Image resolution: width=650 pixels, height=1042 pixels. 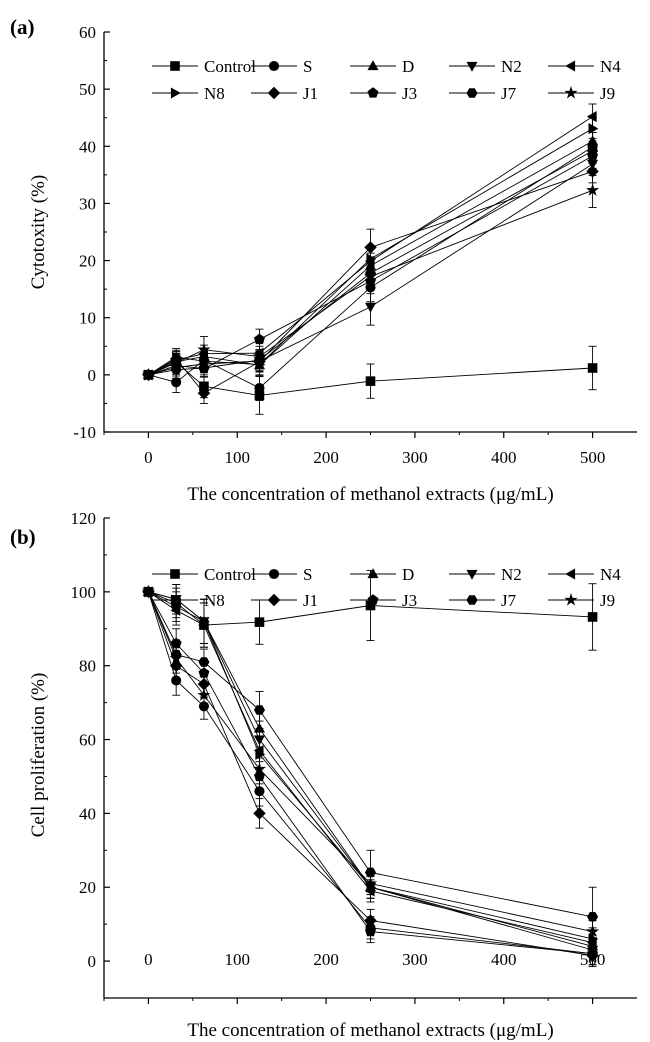 I want to click on y-tick-label: 40, so click(x=87, y=146).